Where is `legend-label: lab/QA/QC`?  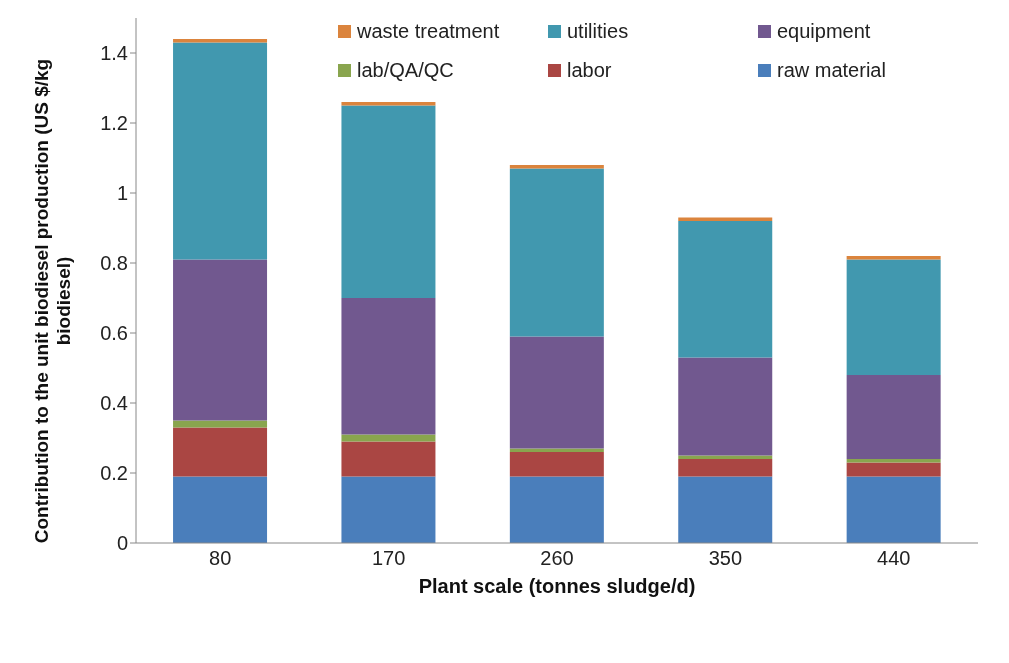
legend-label: lab/QA/QC is located at coordinates (405, 70).